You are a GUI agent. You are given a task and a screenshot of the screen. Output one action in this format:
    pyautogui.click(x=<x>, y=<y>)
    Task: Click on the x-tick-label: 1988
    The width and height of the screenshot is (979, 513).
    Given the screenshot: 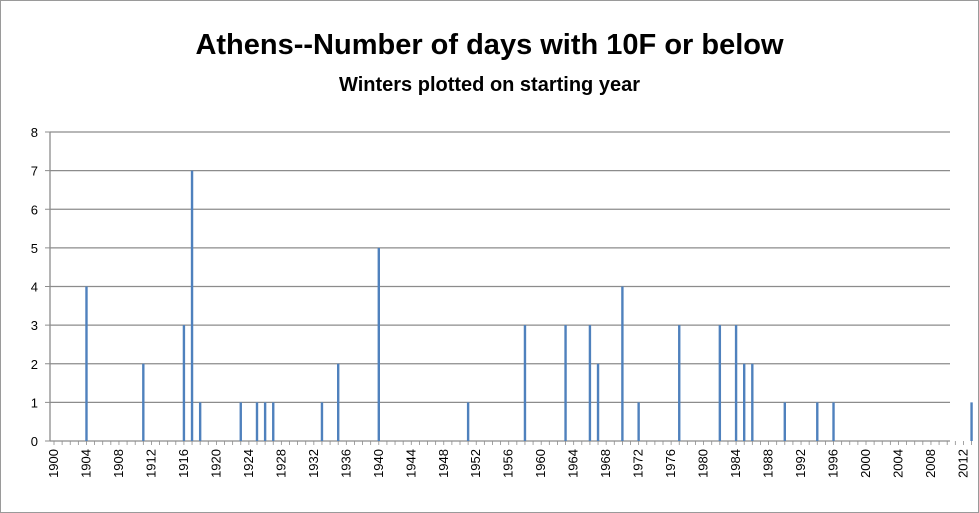 What is the action you would take?
    pyautogui.click(x=768, y=463)
    